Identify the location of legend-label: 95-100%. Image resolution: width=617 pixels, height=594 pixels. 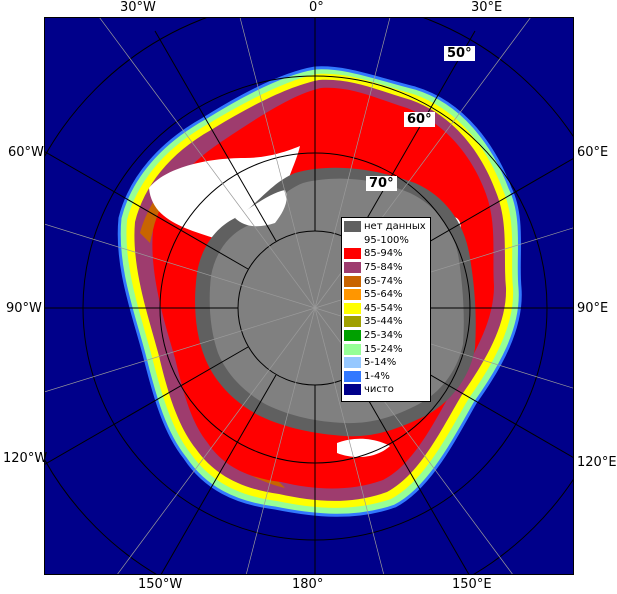
(386, 240).